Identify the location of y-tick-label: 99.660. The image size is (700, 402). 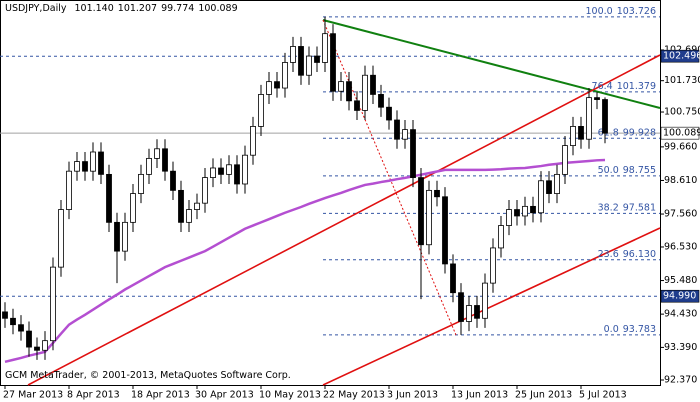
(680, 146).